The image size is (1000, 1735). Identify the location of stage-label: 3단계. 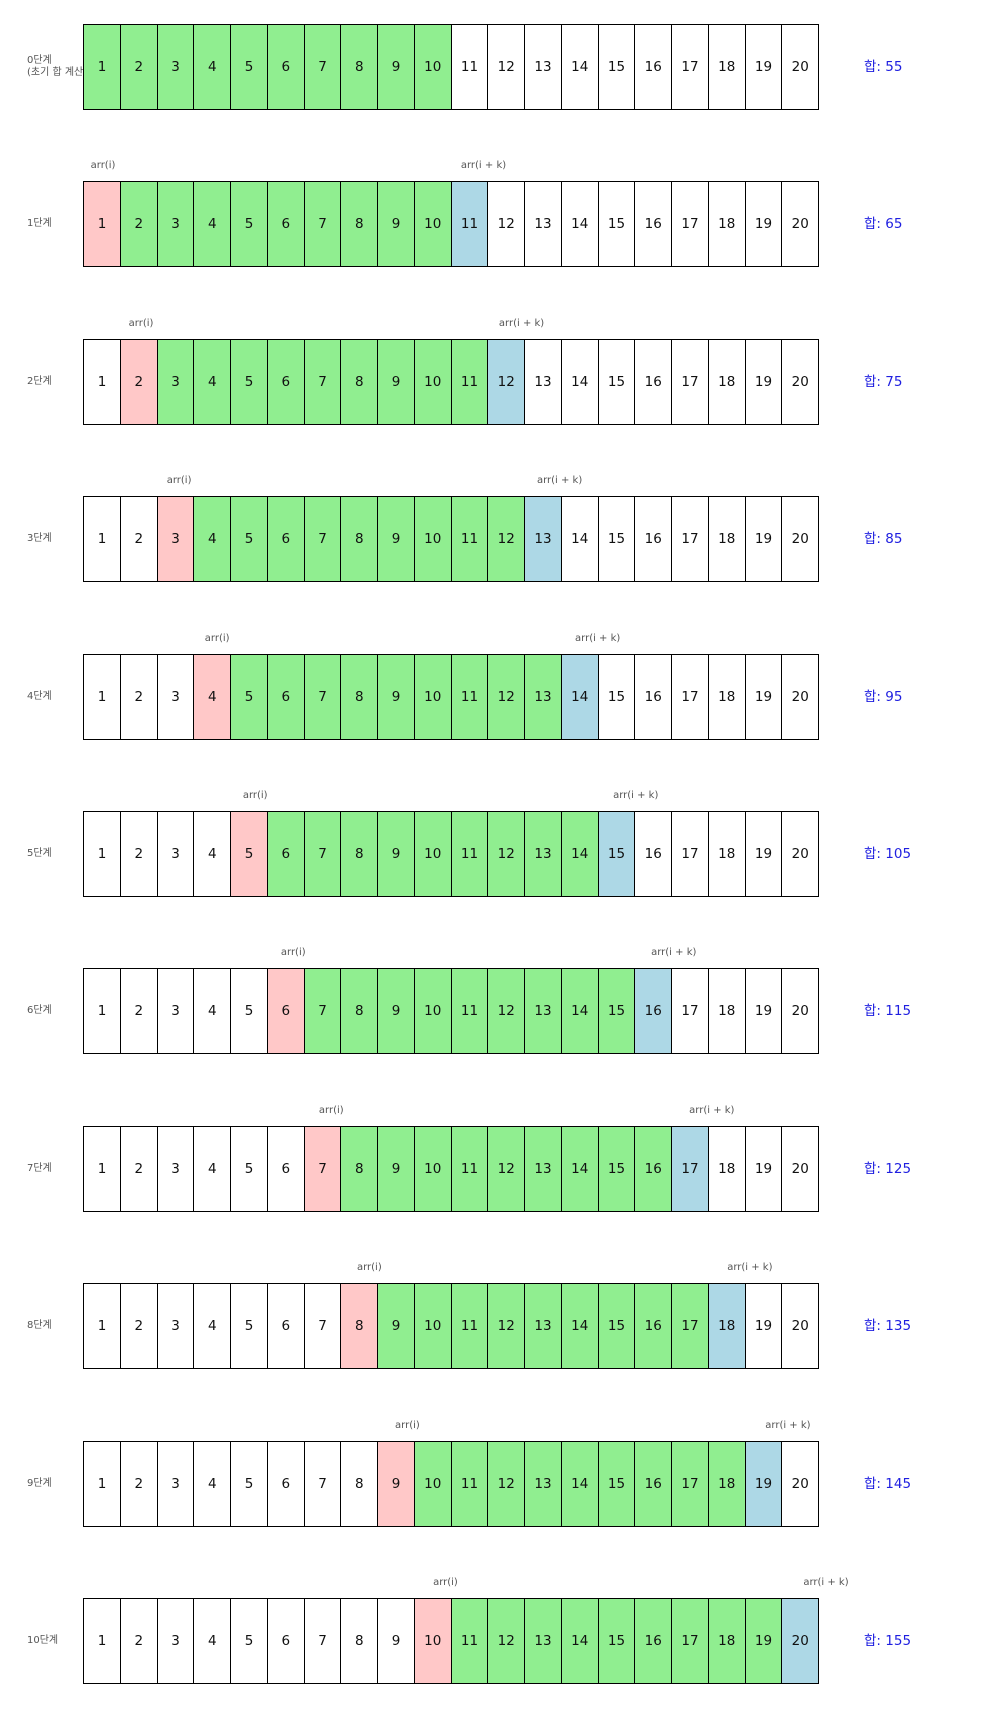
(39, 539).